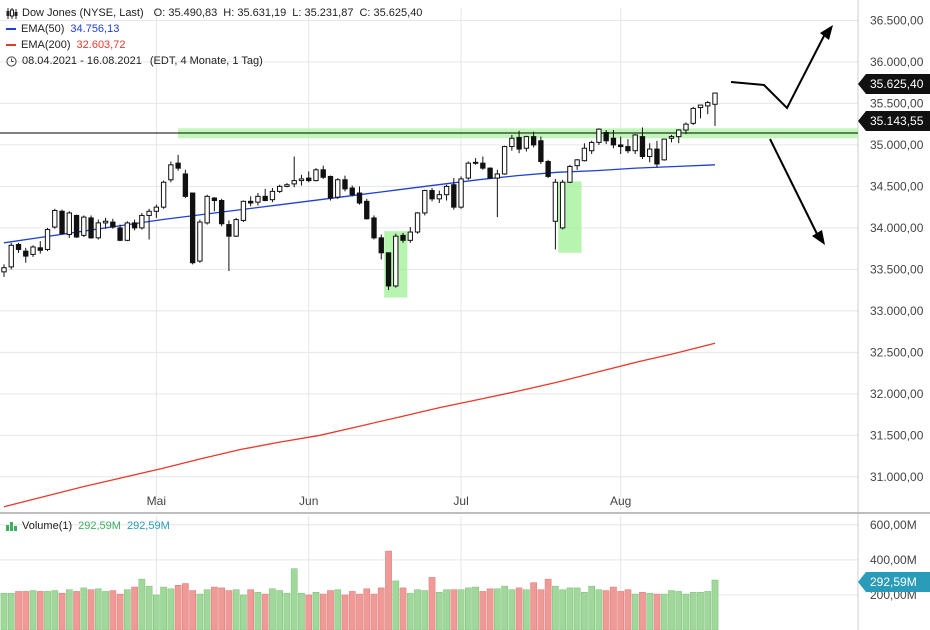 This screenshot has height=630, width=930. What do you see at coordinates (826, 32) in the screenshot?
I see `arrowhead-up` at bounding box center [826, 32].